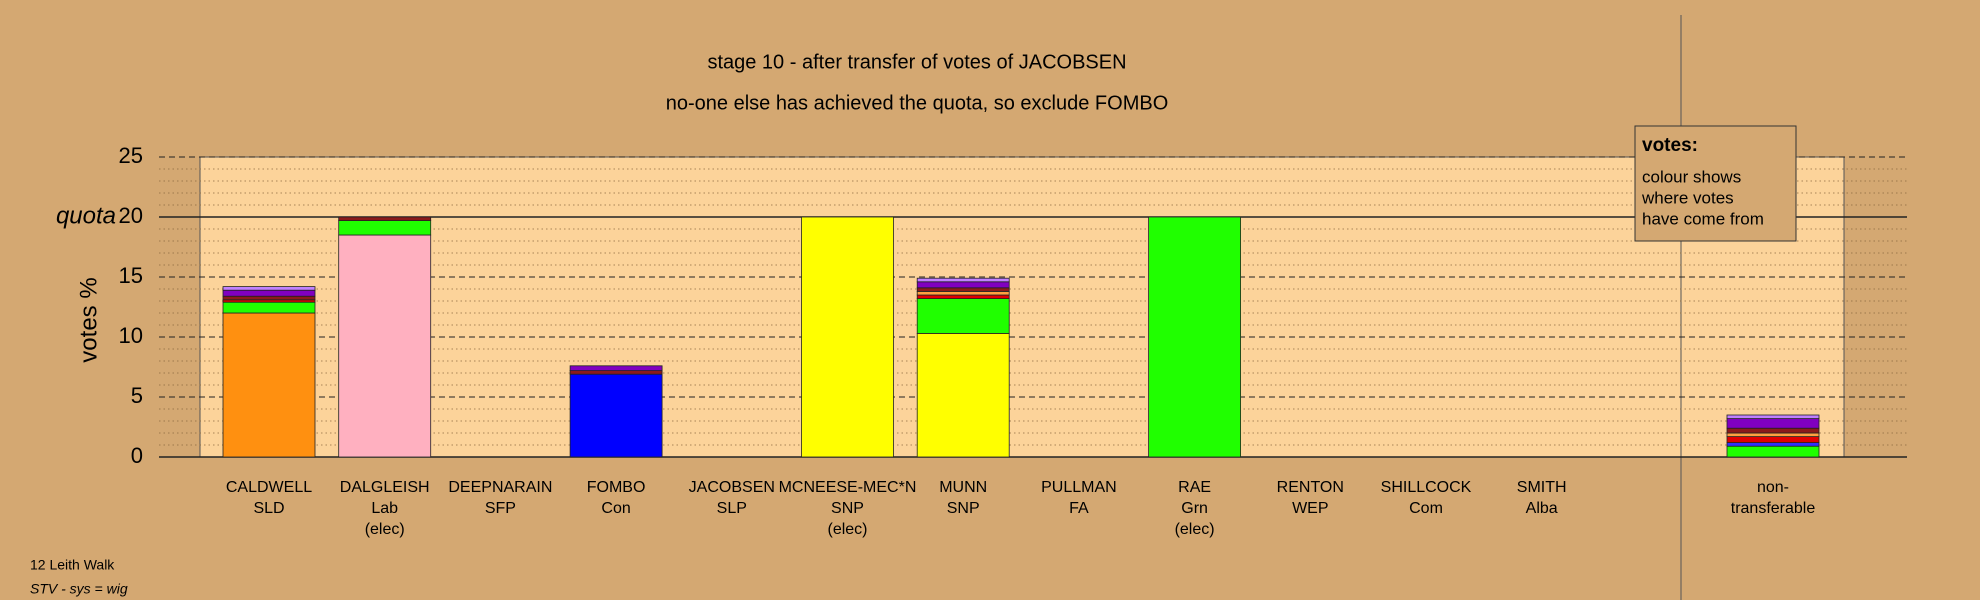 The image size is (1980, 600). What do you see at coordinates (1079, 487) in the screenshot?
I see `x-tick-label: PULLMAN` at bounding box center [1079, 487].